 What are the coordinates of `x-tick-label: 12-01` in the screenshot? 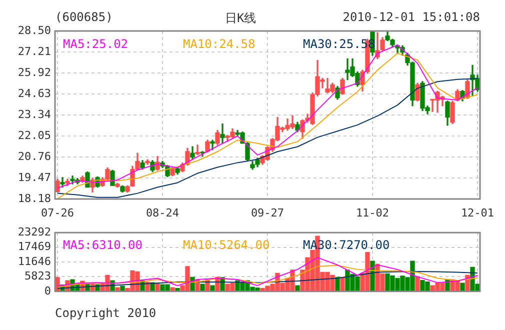 It's located at (477, 213).